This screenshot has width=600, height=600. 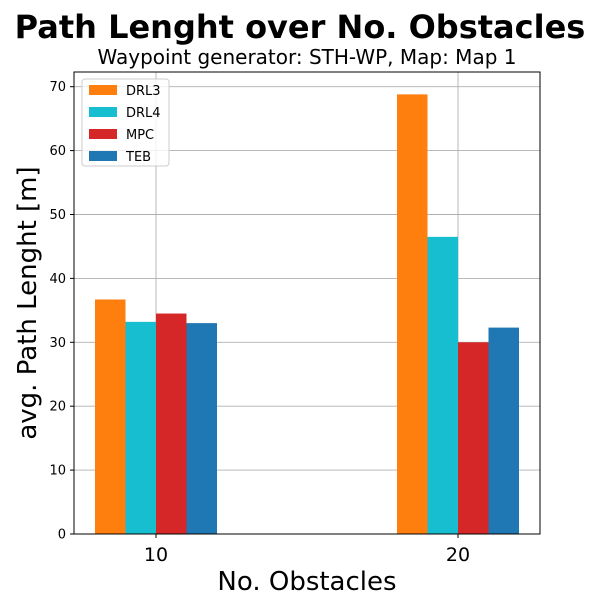 What do you see at coordinates (300, 27) in the screenshot?
I see `chart-title: Path Lenght over No. Obstacles` at bounding box center [300, 27].